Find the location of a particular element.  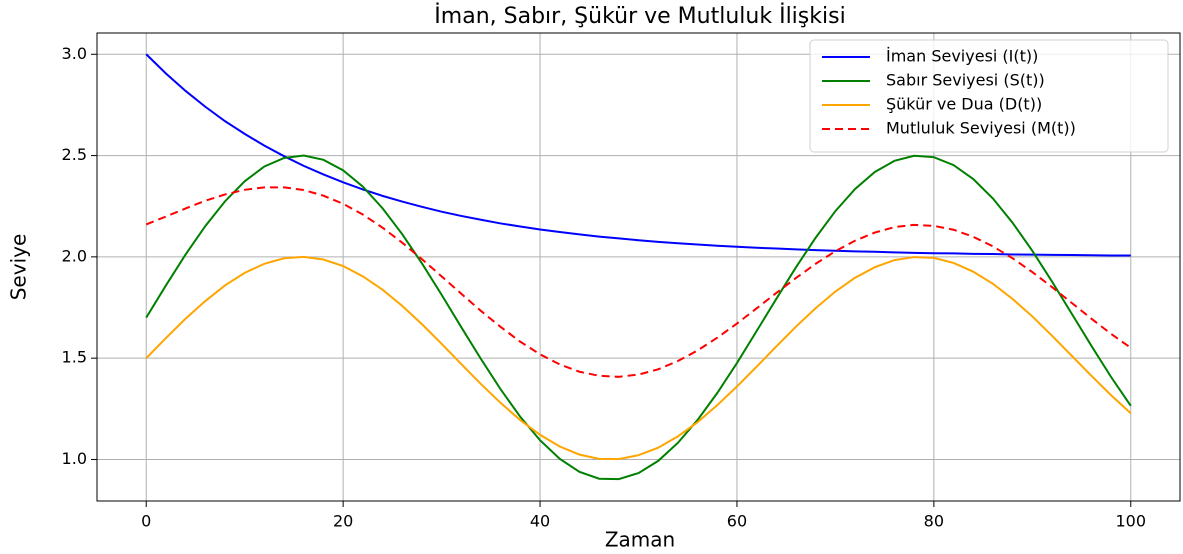

legend-label: Mutluluk Seviyesi (M(t)) is located at coordinates (981, 128).